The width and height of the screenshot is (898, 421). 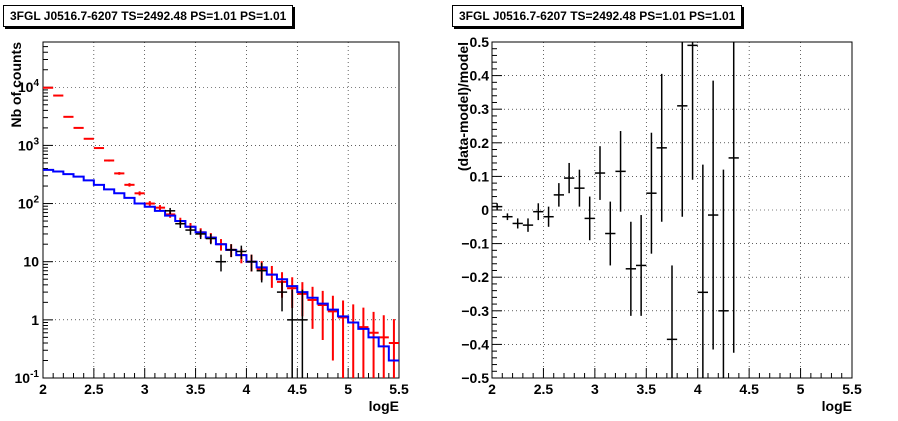 What do you see at coordinates (29, 144) in the screenshot?
I see `y-tick-label: 10³` at bounding box center [29, 144].